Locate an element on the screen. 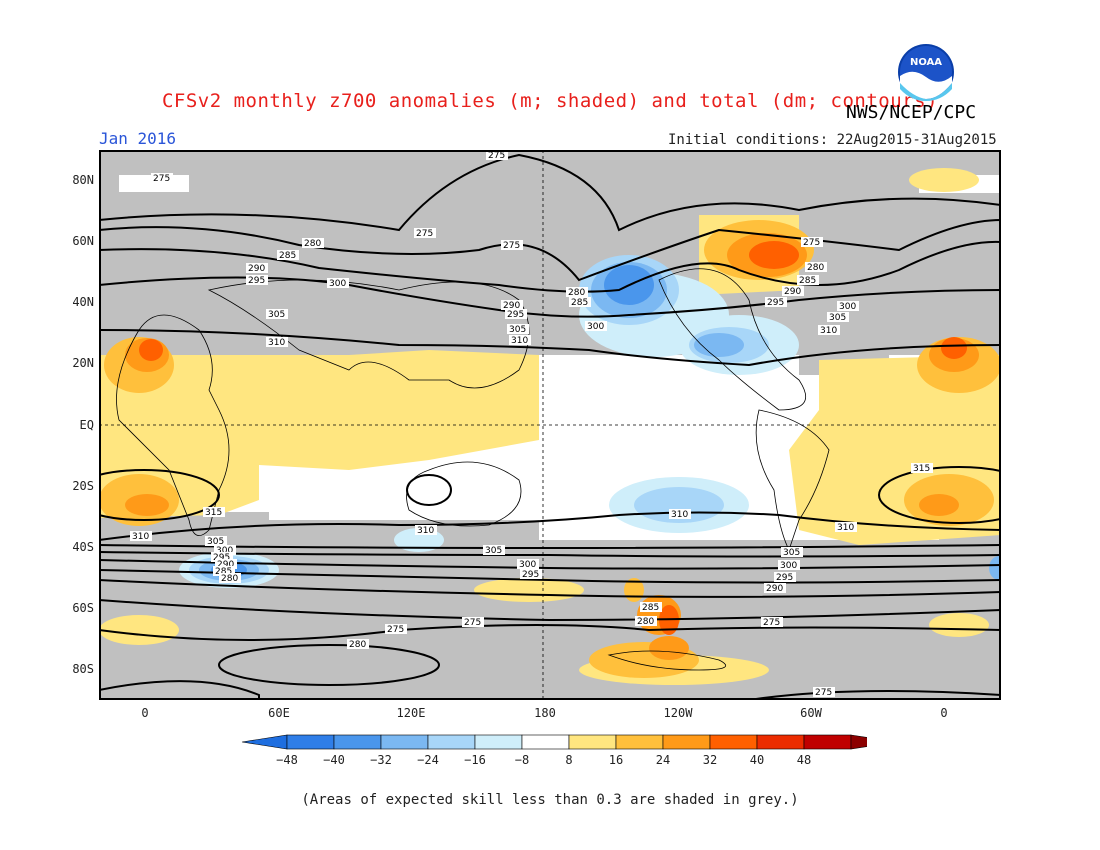  lat-tick: 20S is located at coordinates (83, 486).